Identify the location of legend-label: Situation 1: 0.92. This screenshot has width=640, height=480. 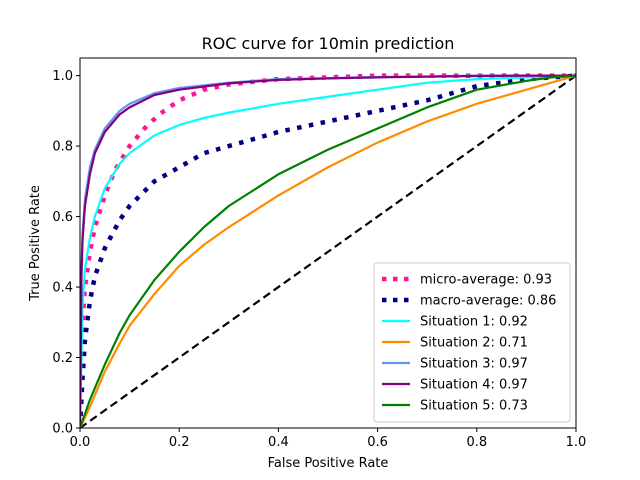
(474, 322).